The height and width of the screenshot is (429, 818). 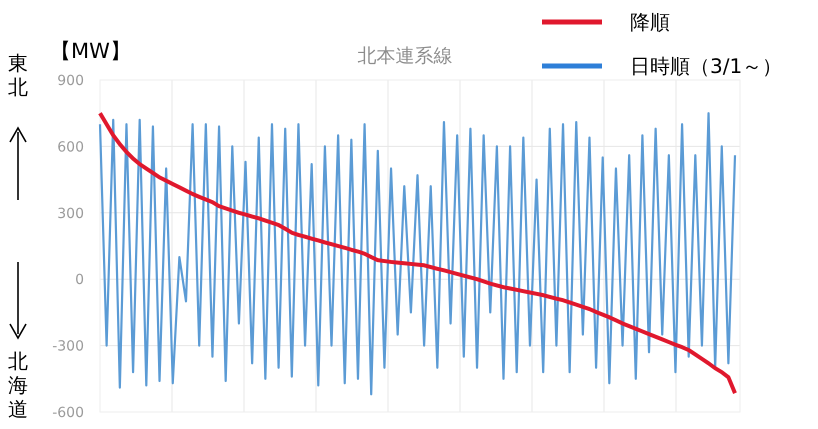 What do you see at coordinates (18, 385) in the screenshot?
I see `text: 北海道` at bounding box center [18, 385].